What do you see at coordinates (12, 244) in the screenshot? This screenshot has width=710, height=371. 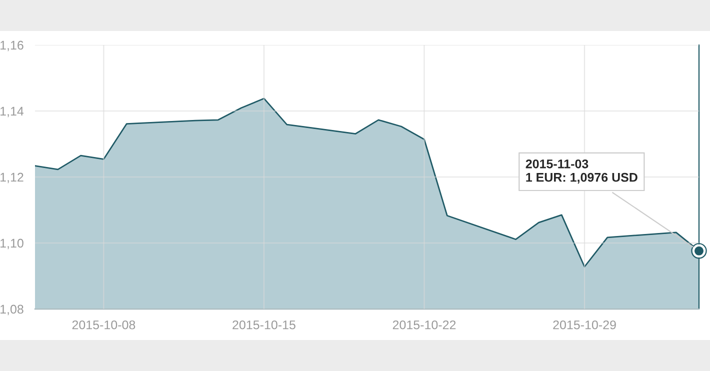 I see `y-tick-label: 1,10` at bounding box center [12, 244].